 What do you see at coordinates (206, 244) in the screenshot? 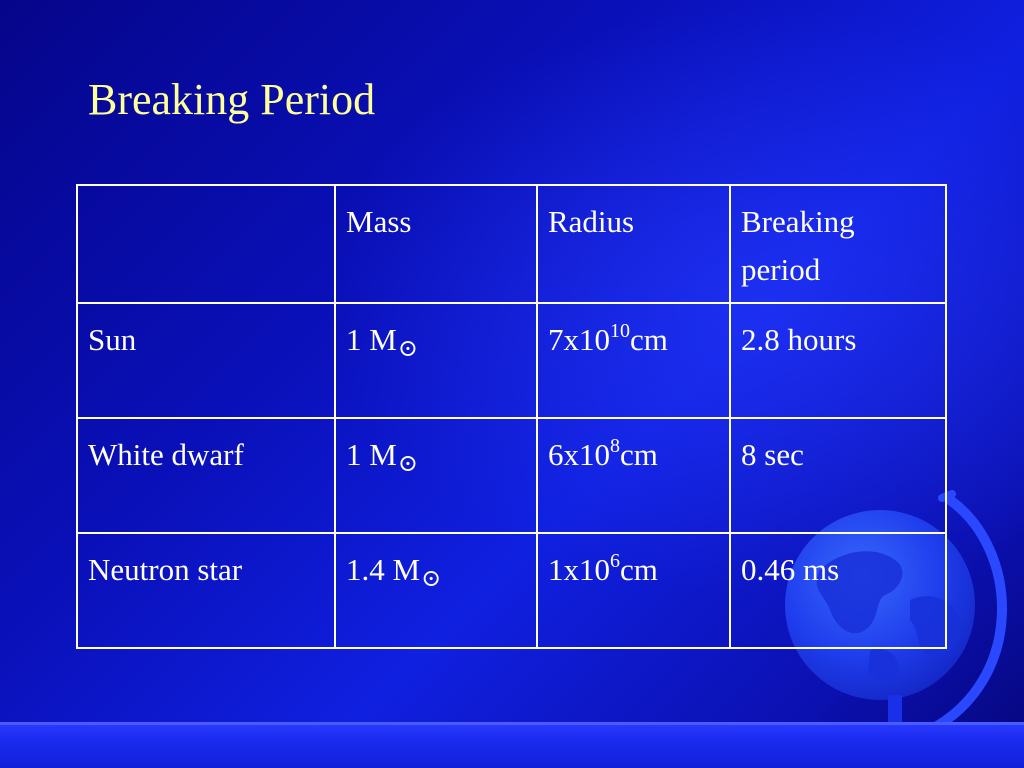
I see `header-cell-blank` at bounding box center [206, 244].